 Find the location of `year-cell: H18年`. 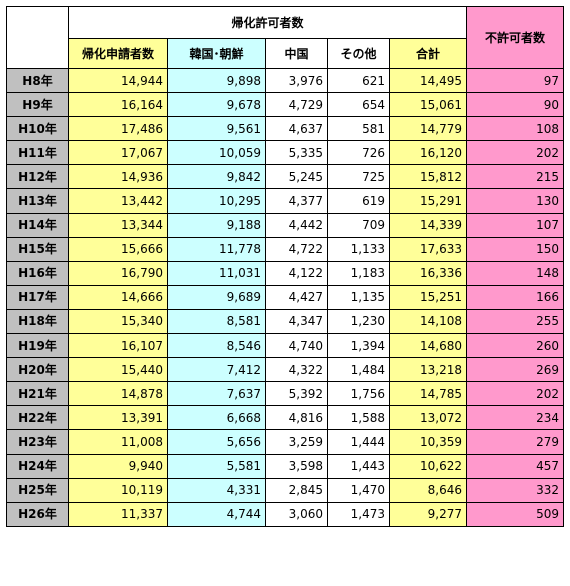

year-cell: H18年 is located at coordinates (37, 321).